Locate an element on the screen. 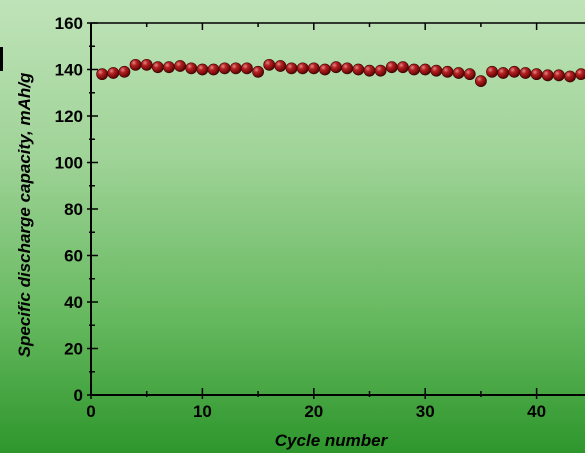 This screenshot has width=585, height=453. y-tick-label: 60 is located at coordinates (73, 256).